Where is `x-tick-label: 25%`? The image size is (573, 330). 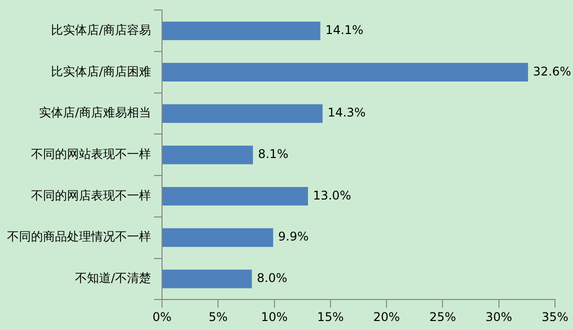 x-tick-label: 25% is located at coordinates (442, 317).